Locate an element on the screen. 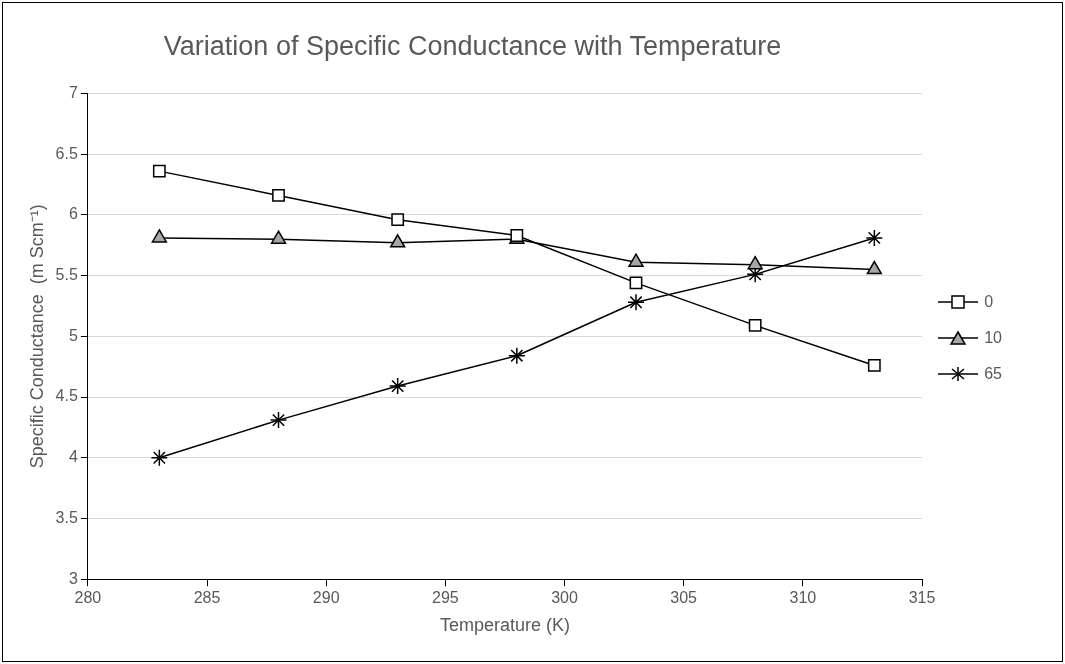  y-tick-label: 5.5 is located at coordinates (66, 274).